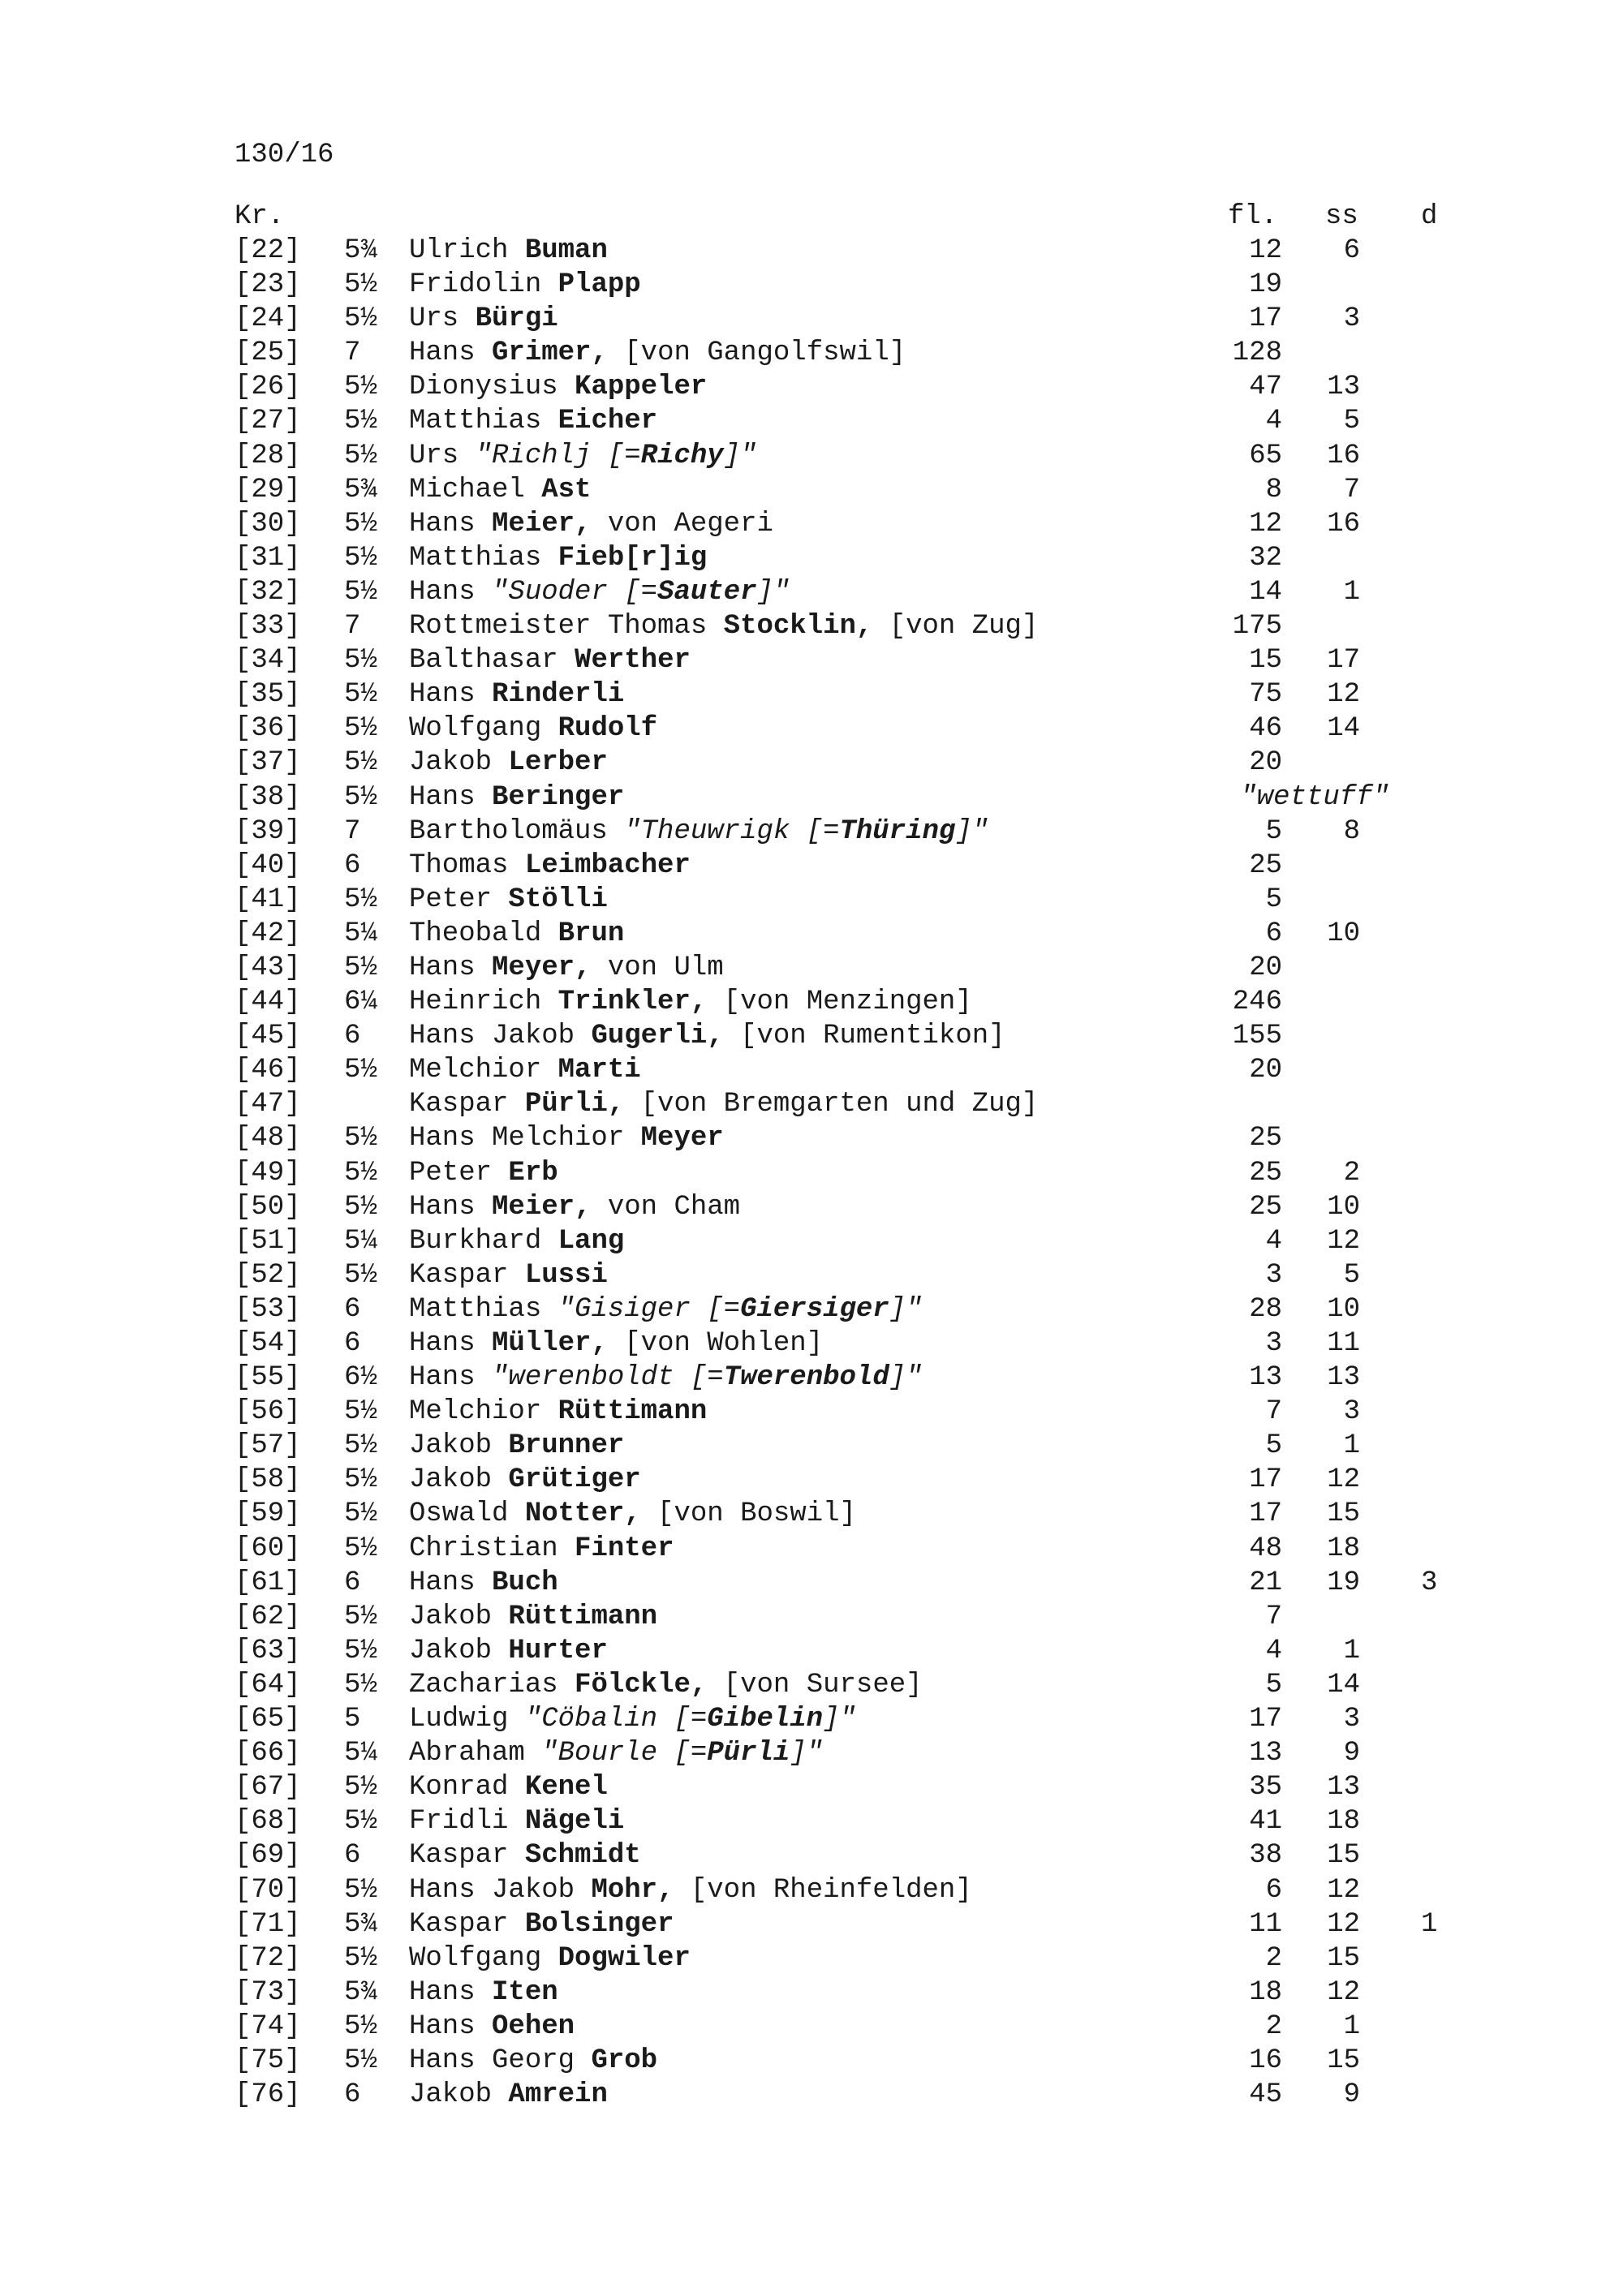 This screenshot has width=1623, height=2296. What do you see at coordinates (483, 421) in the screenshot?
I see `name-part: Matthias` at bounding box center [483, 421].